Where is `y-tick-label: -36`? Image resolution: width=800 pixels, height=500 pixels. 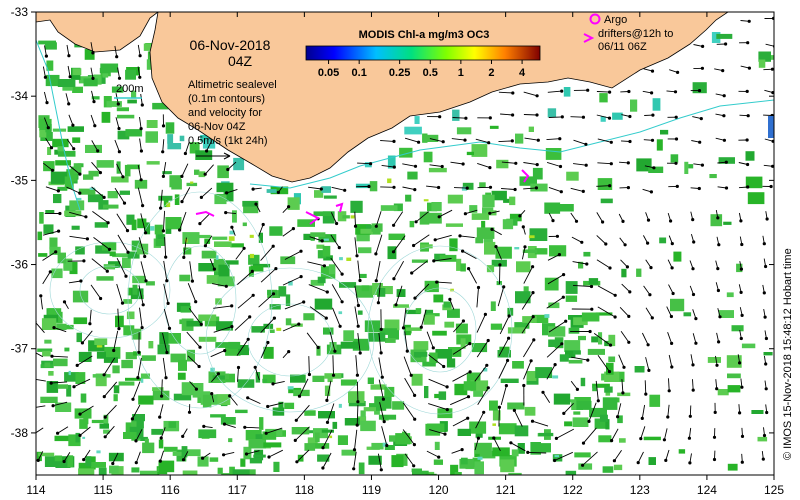 y-tick-label: -36 is located at coordinates (20, 265).